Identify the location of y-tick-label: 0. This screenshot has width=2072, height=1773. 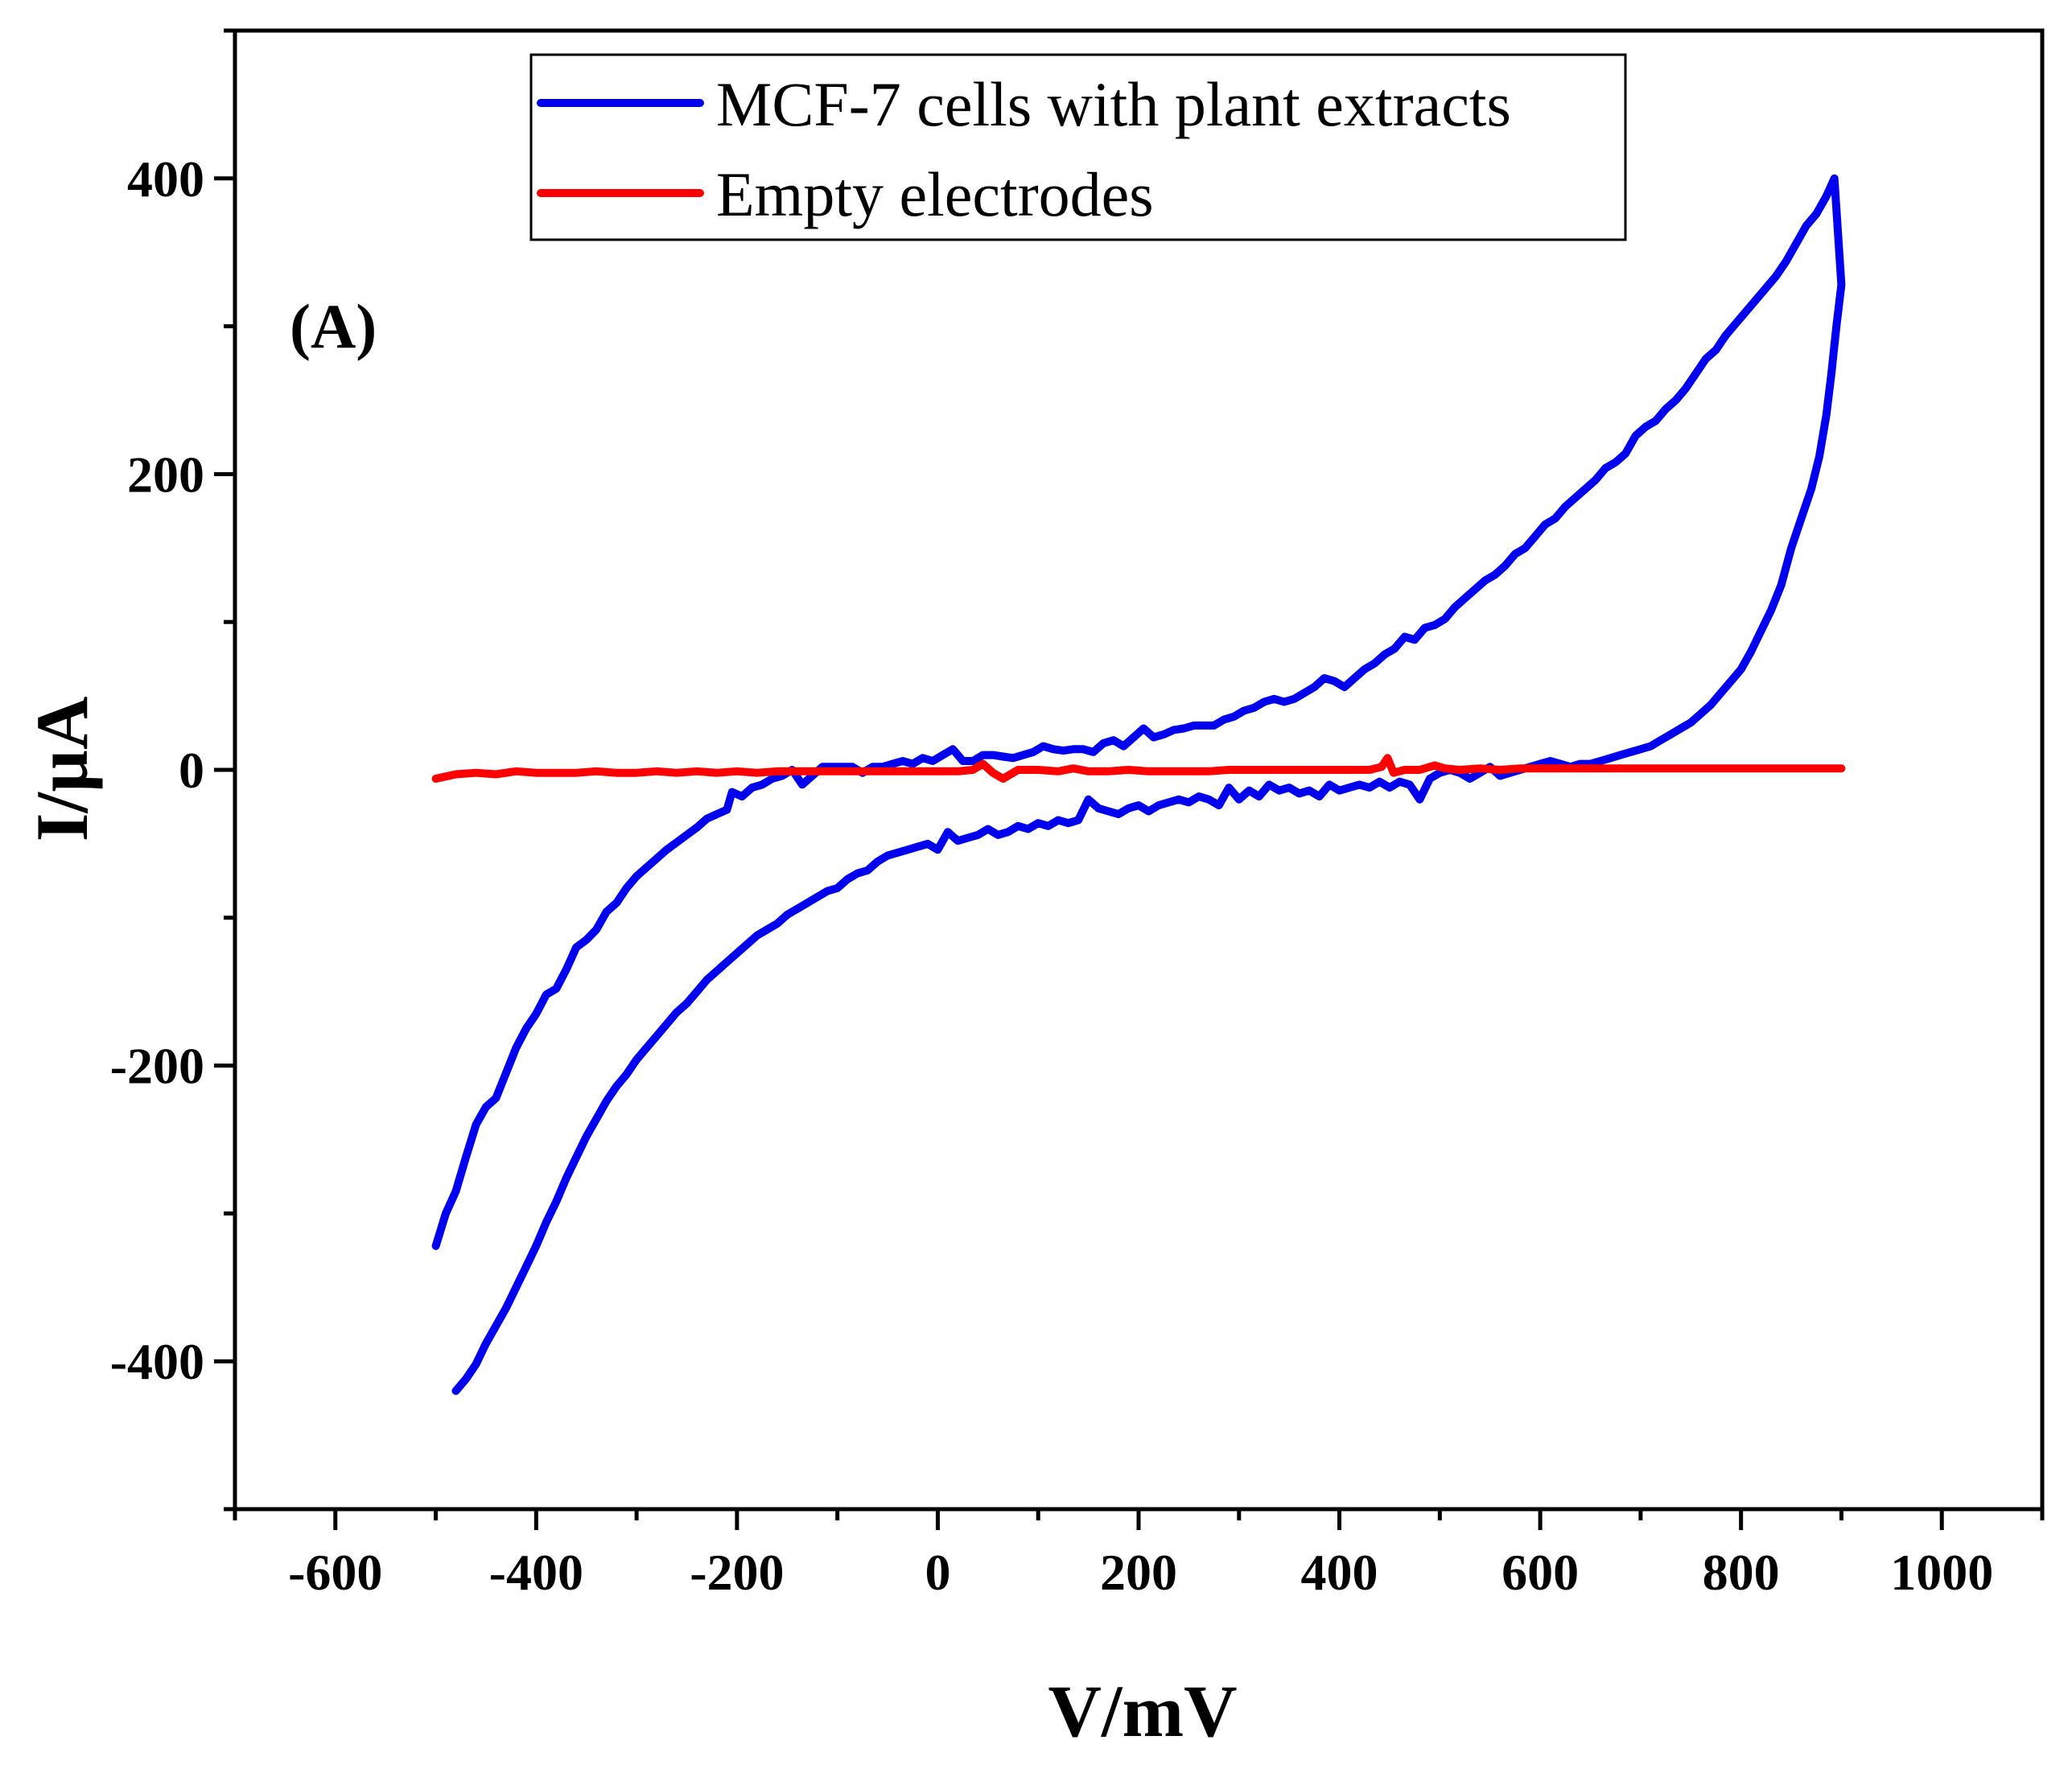
(192, 770).